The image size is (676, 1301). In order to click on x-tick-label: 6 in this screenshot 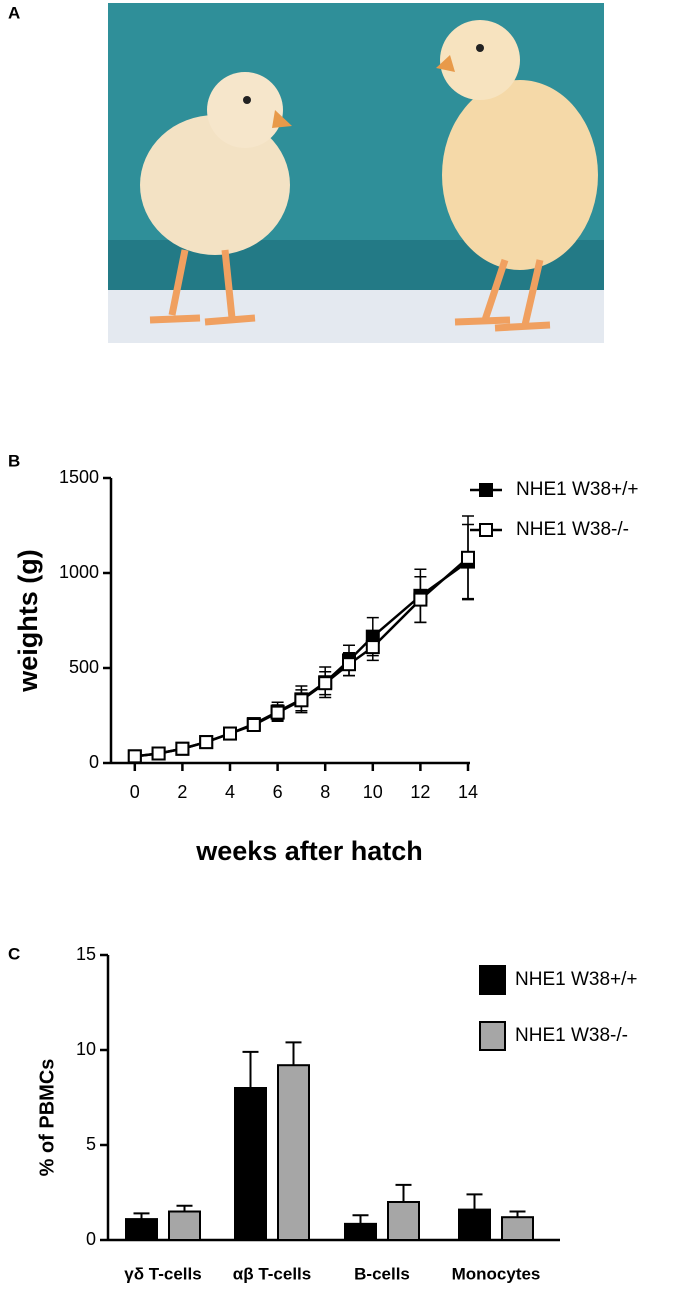, I will do `click(278, 792)`.